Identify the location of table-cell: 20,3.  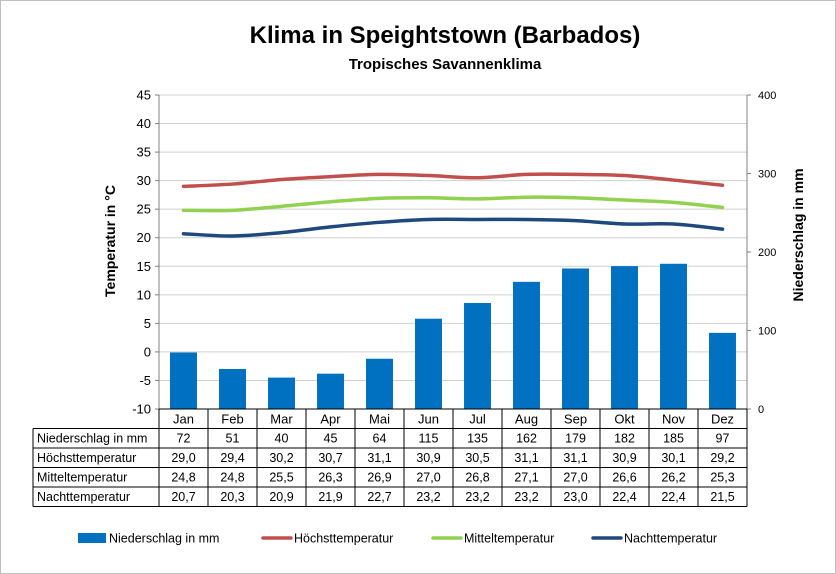
(232, 497).